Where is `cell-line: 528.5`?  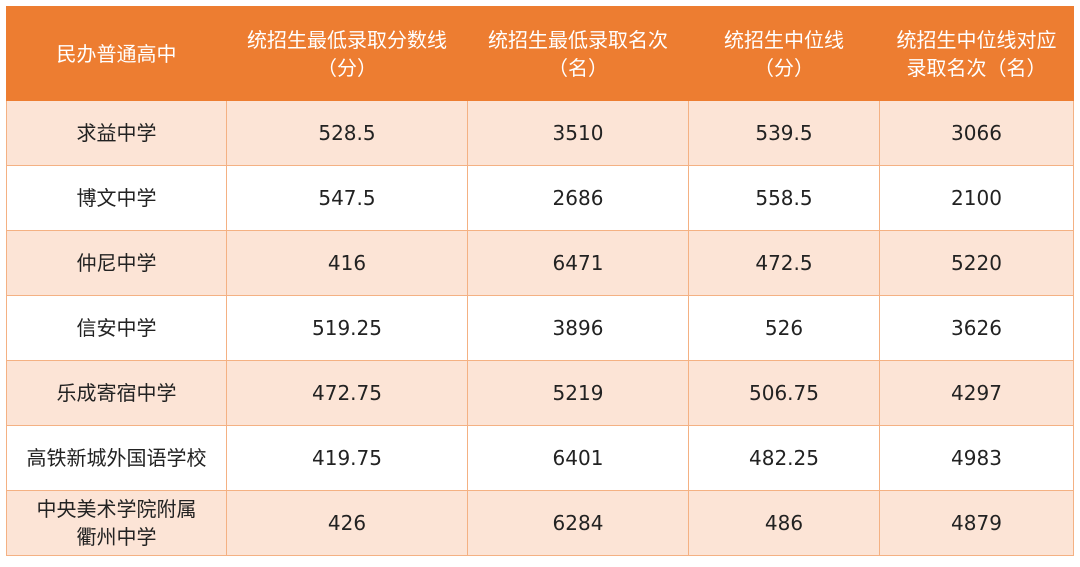 cell-line: 528.5 is located at coordinates (347, 133).